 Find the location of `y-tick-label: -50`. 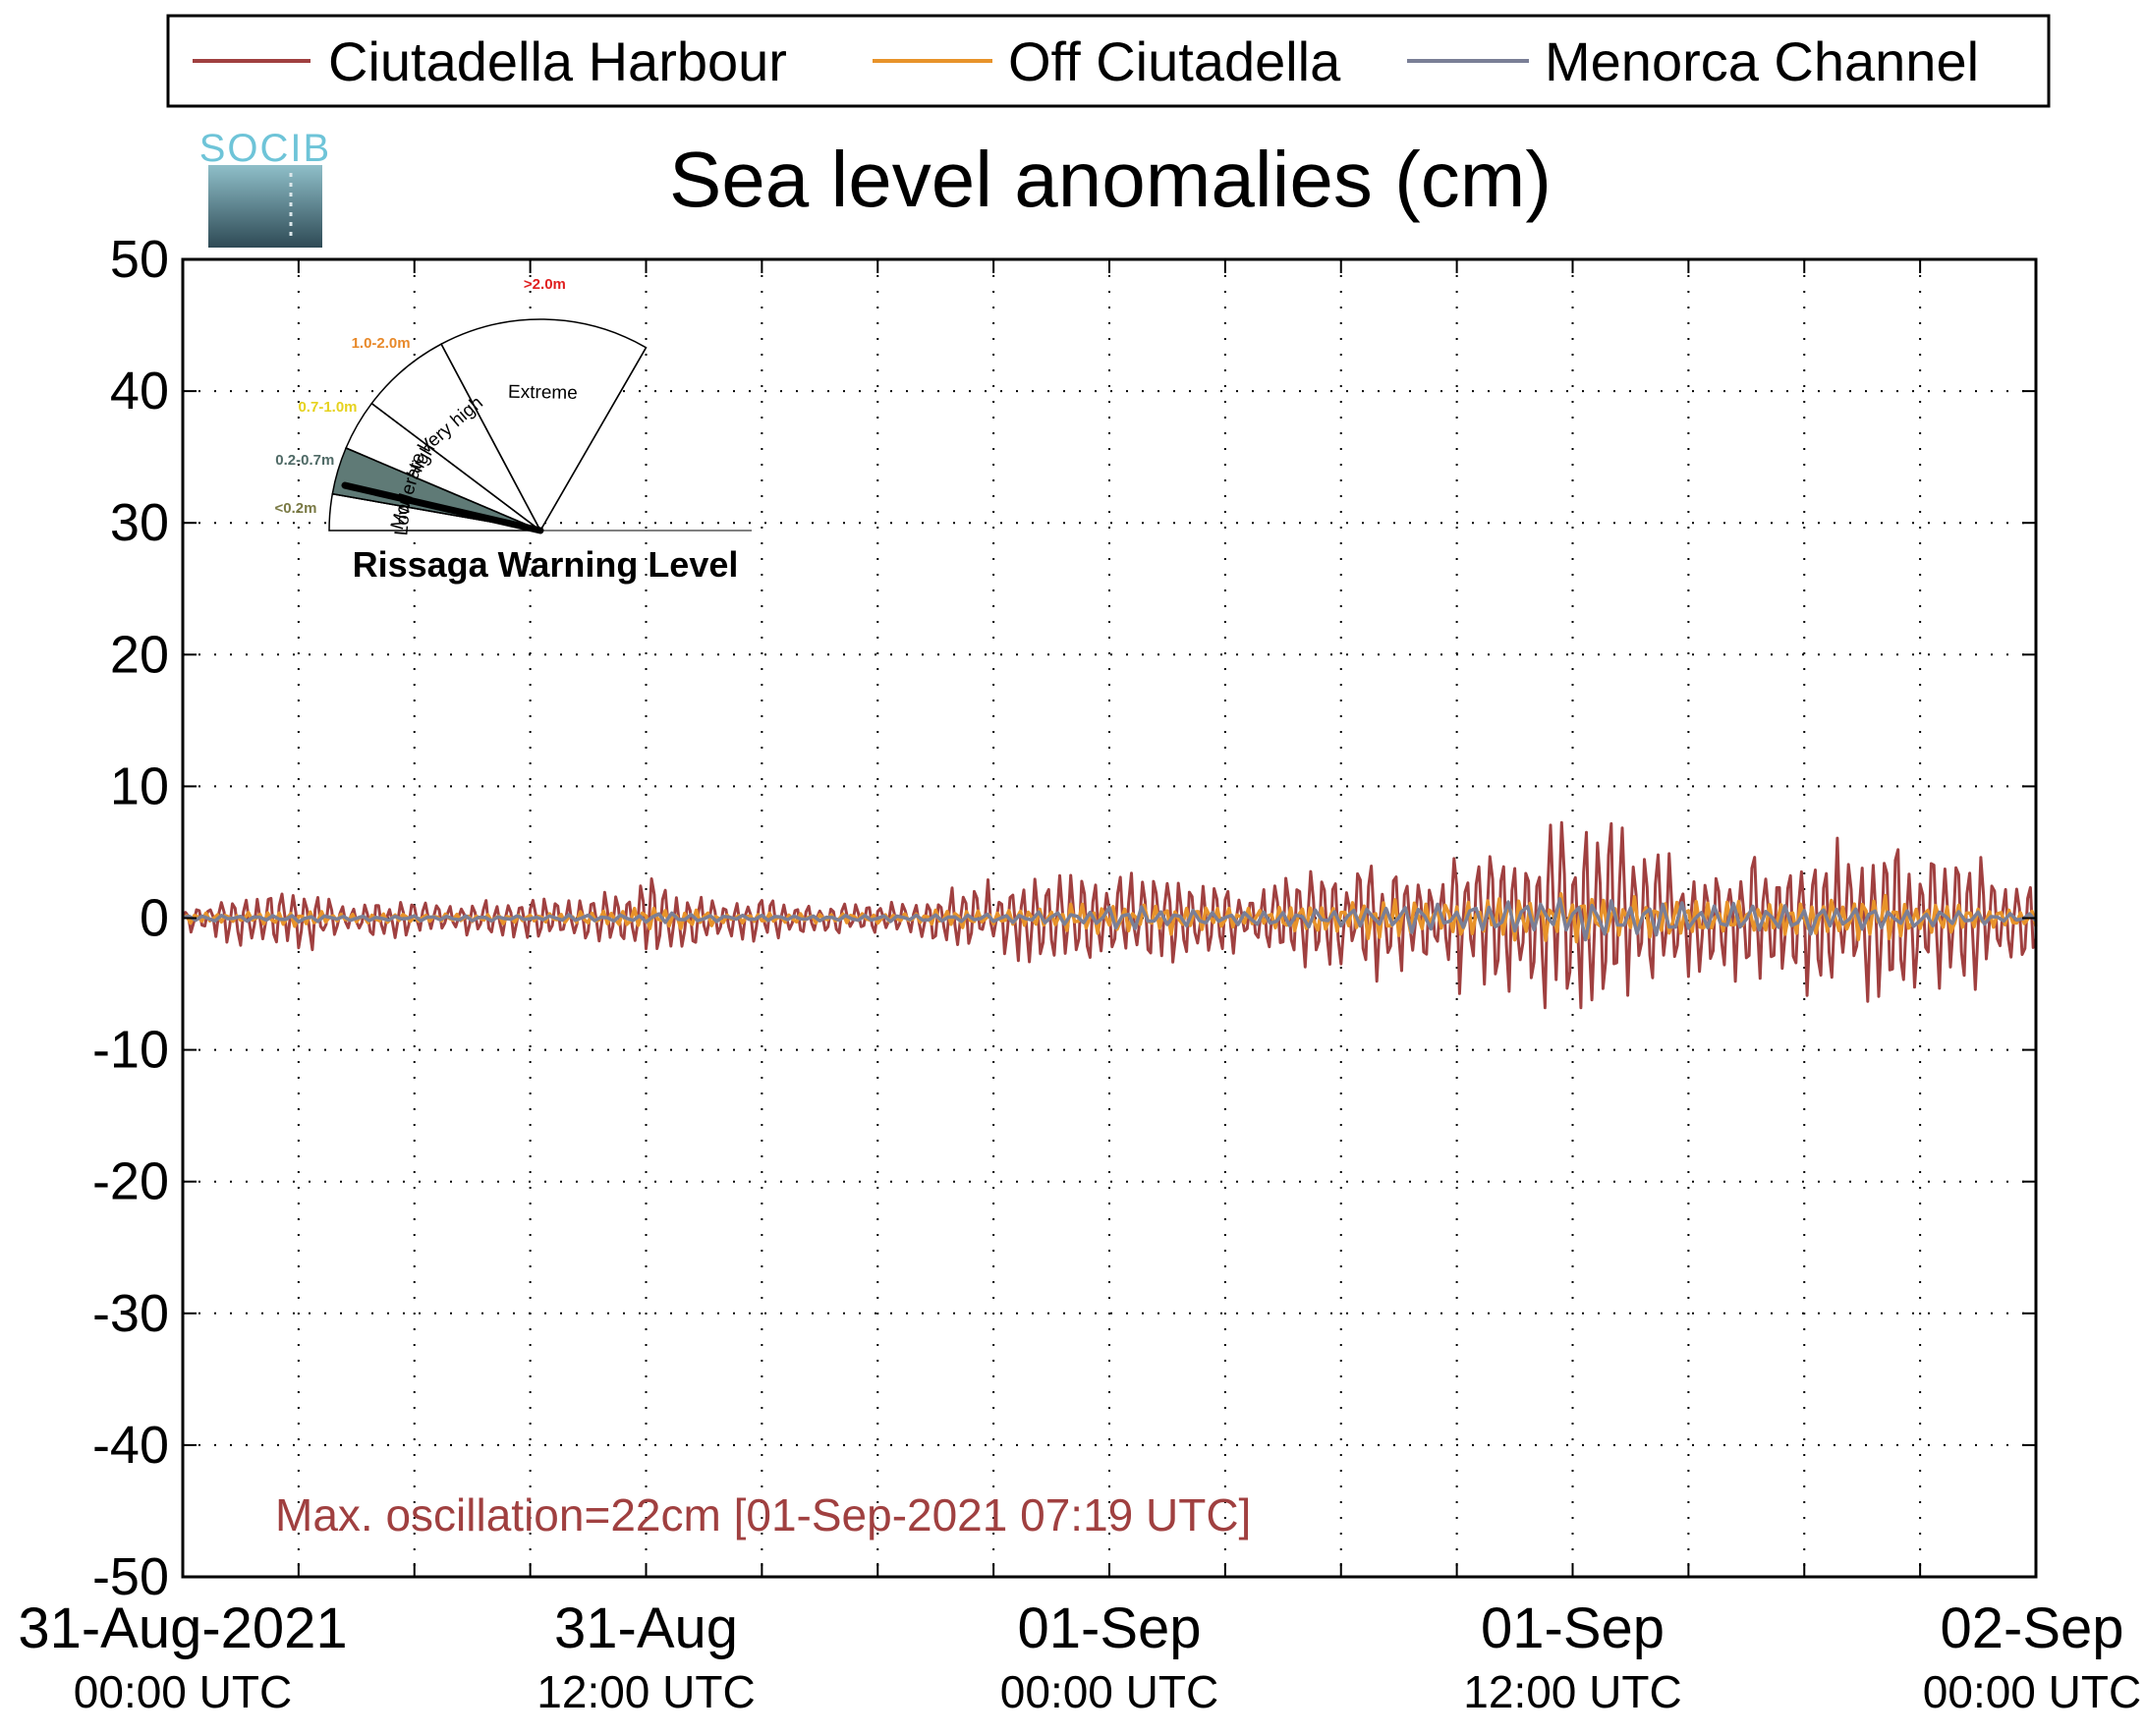

y-tick-label: -50 is located at coordinates (130, 1576).